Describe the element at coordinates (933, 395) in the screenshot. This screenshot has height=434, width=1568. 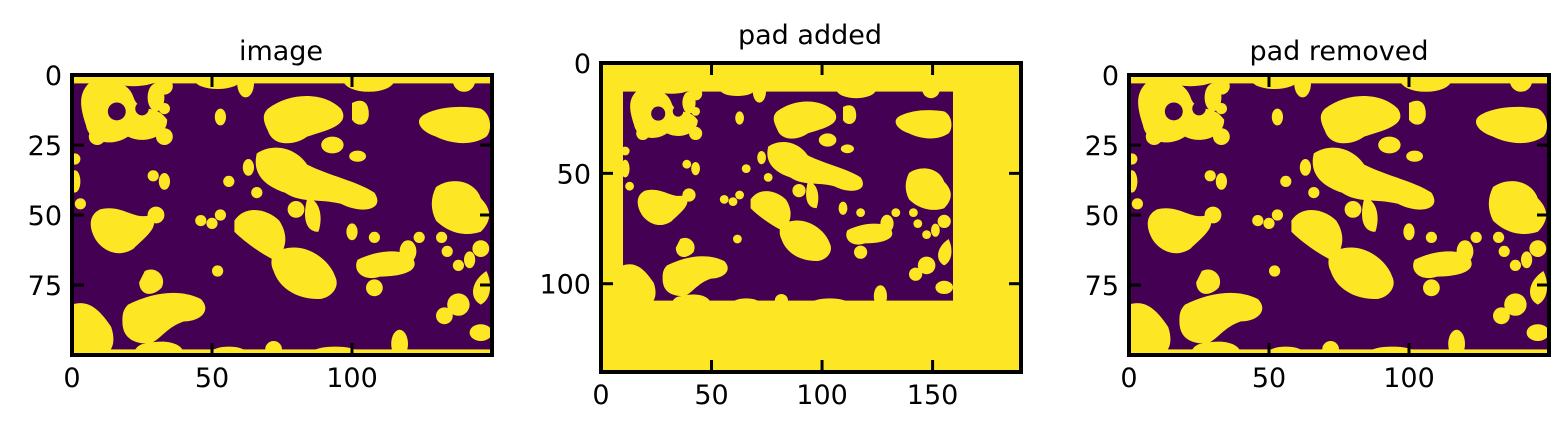
I see `x-tick-label: 150` at that location.